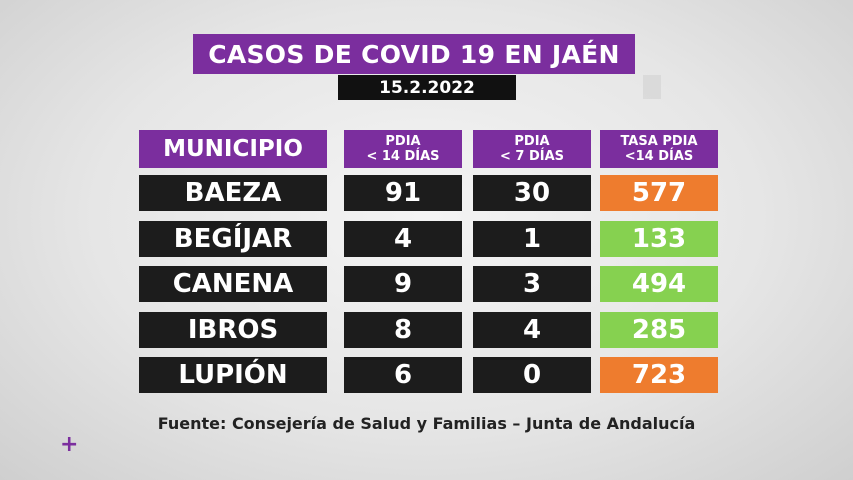  I want to click on header-pdia-7-line2: < 7 DÍAS, so click(532, 156).